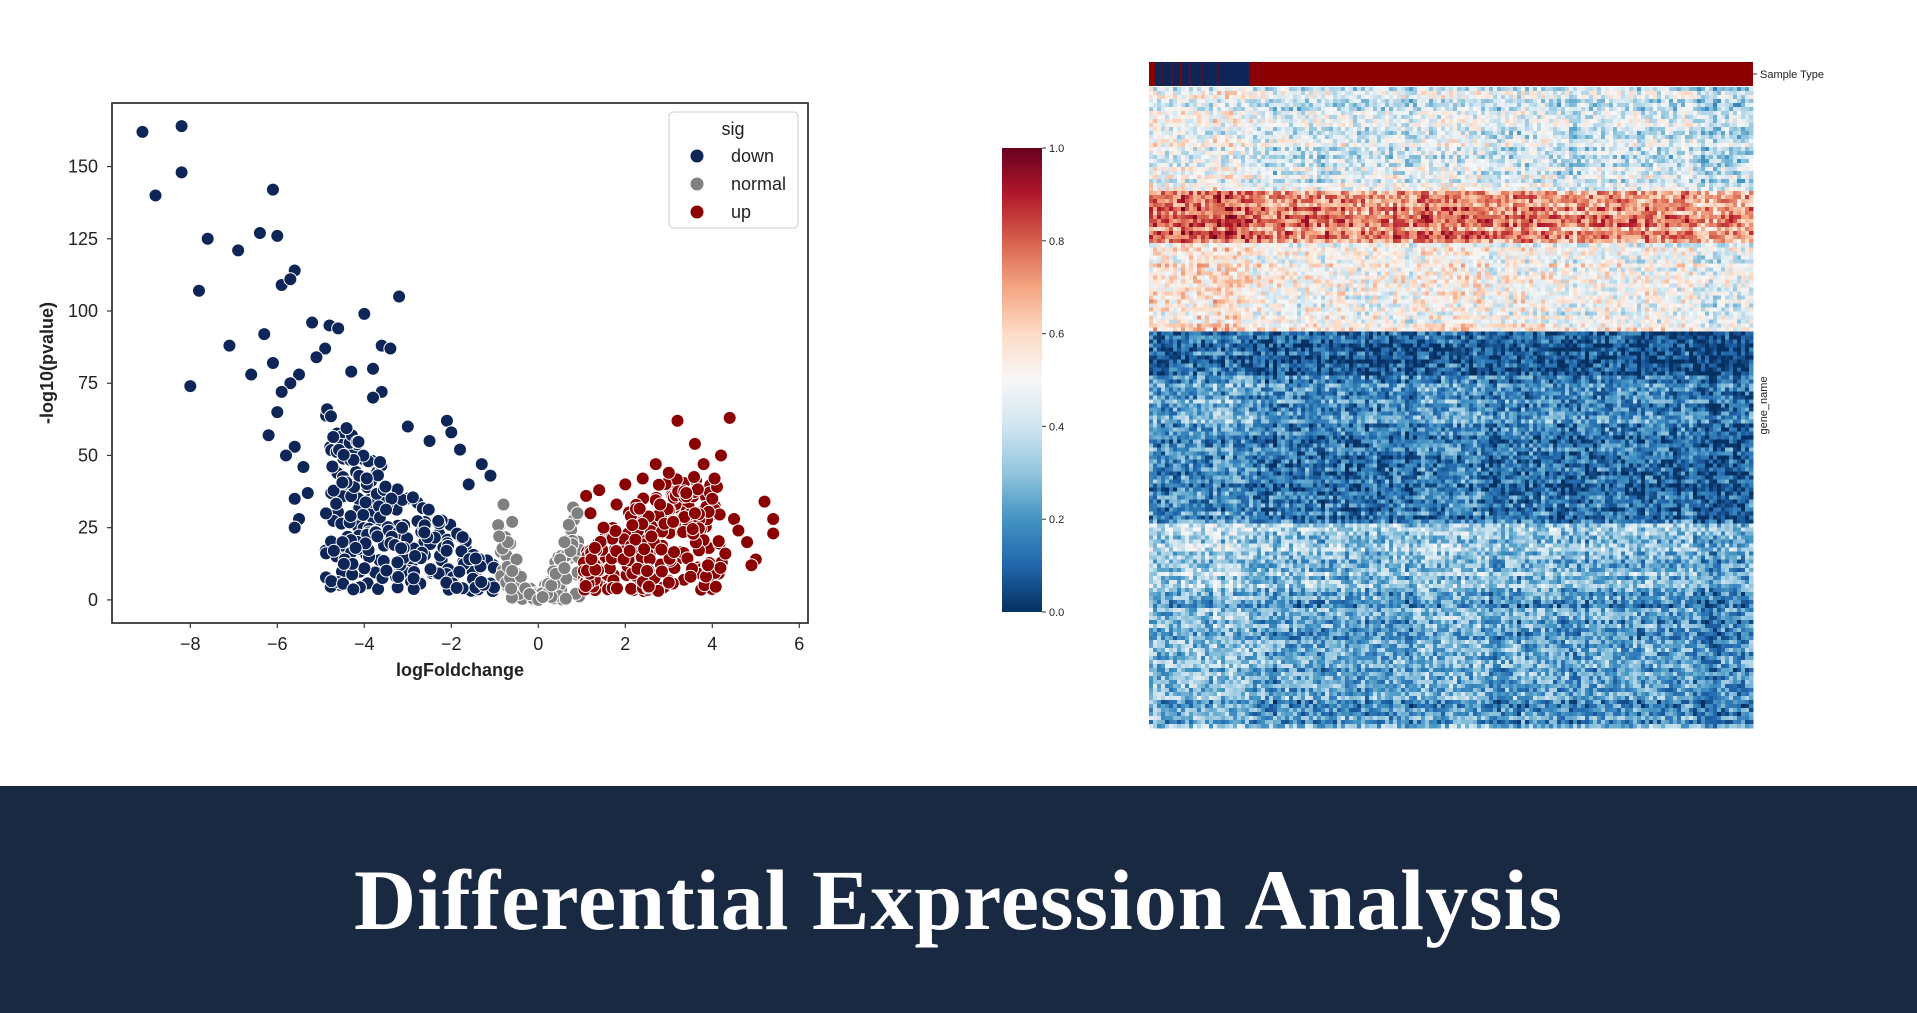 This screenshot has width=1917, height=1013. I want to click on x-tick-label: 6, so click(799, 644).